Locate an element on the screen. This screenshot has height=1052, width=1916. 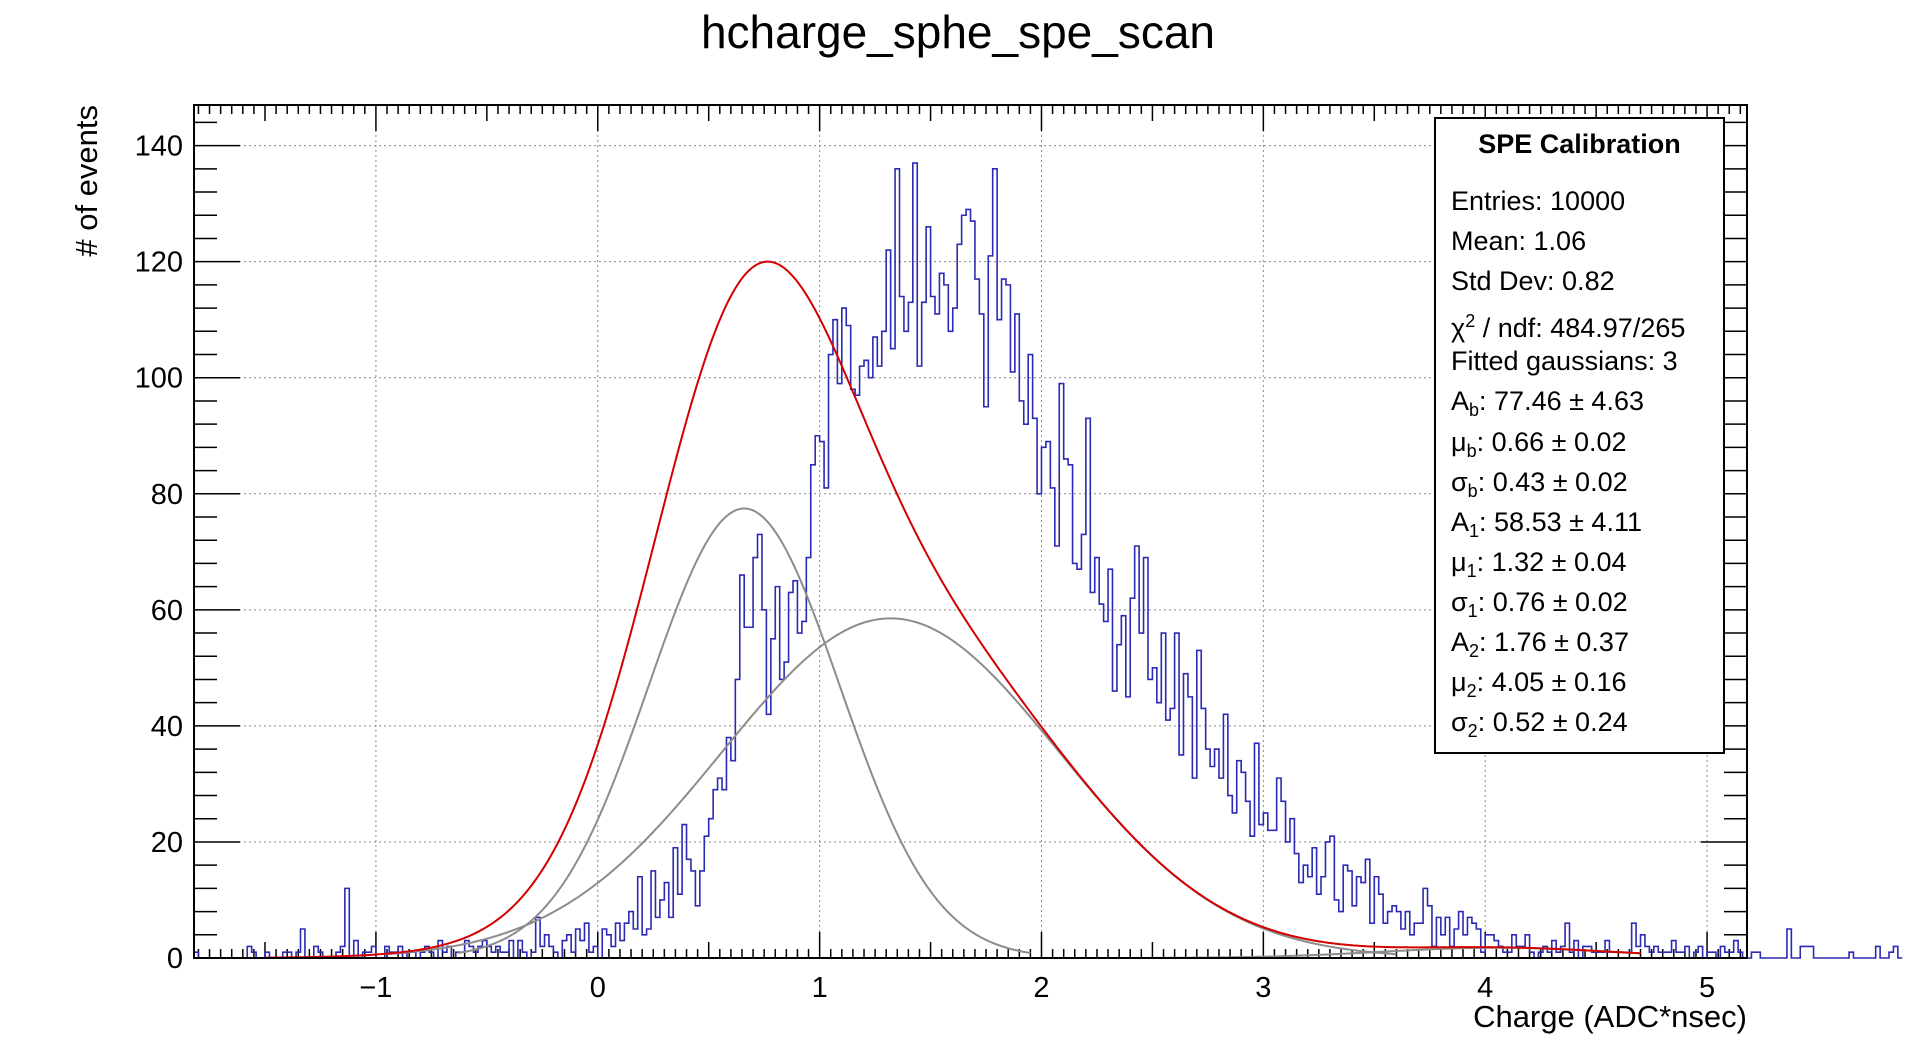
x-tick-label: 1 is located at coordinates (820, 988).